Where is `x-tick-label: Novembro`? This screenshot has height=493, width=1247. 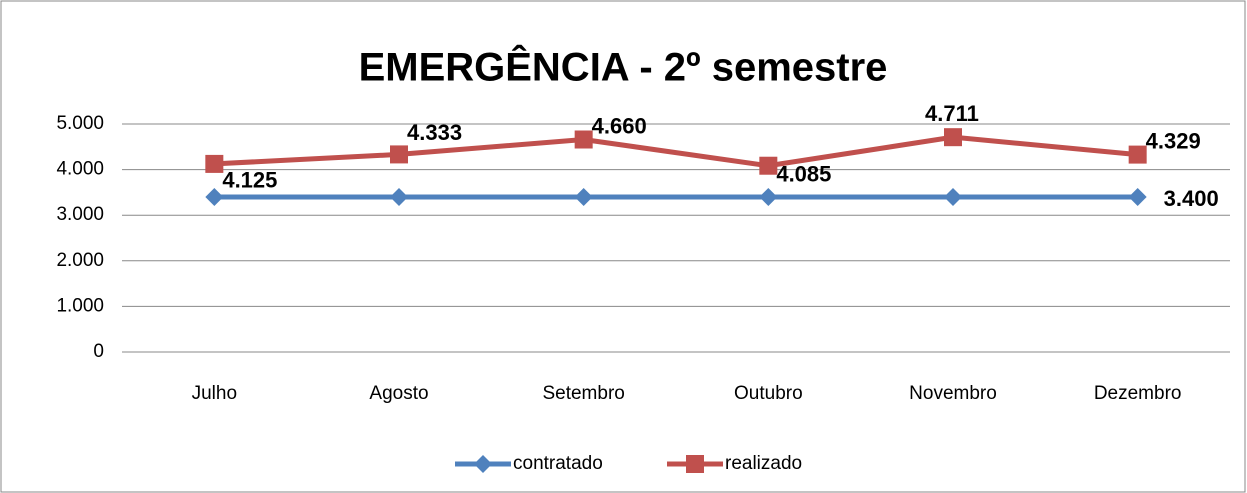 x-tick-label: Novembro is located at coordinates (953, 393).